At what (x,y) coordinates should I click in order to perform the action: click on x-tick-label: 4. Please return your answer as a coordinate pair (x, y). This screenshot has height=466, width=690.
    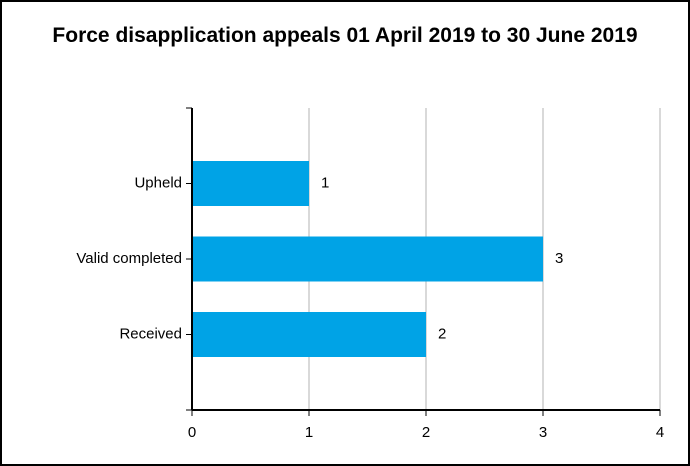
    Looking at the image, I should click on (660, 432).